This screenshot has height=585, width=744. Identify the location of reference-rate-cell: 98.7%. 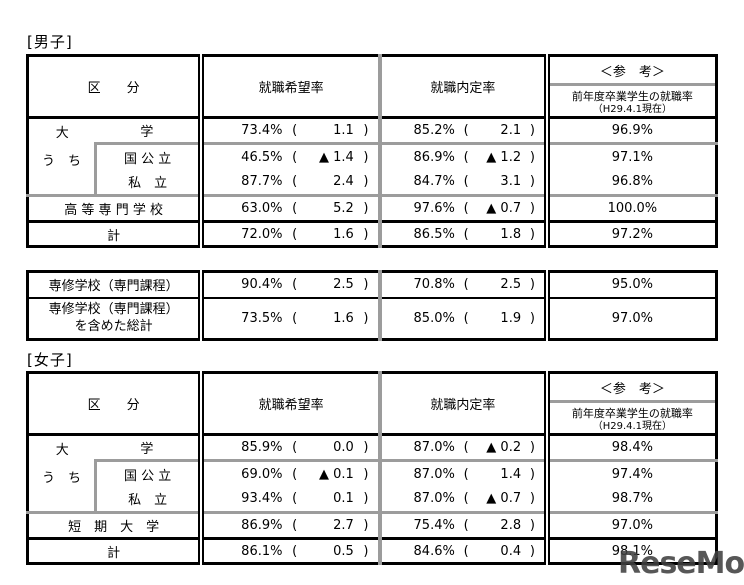
(631, 500).